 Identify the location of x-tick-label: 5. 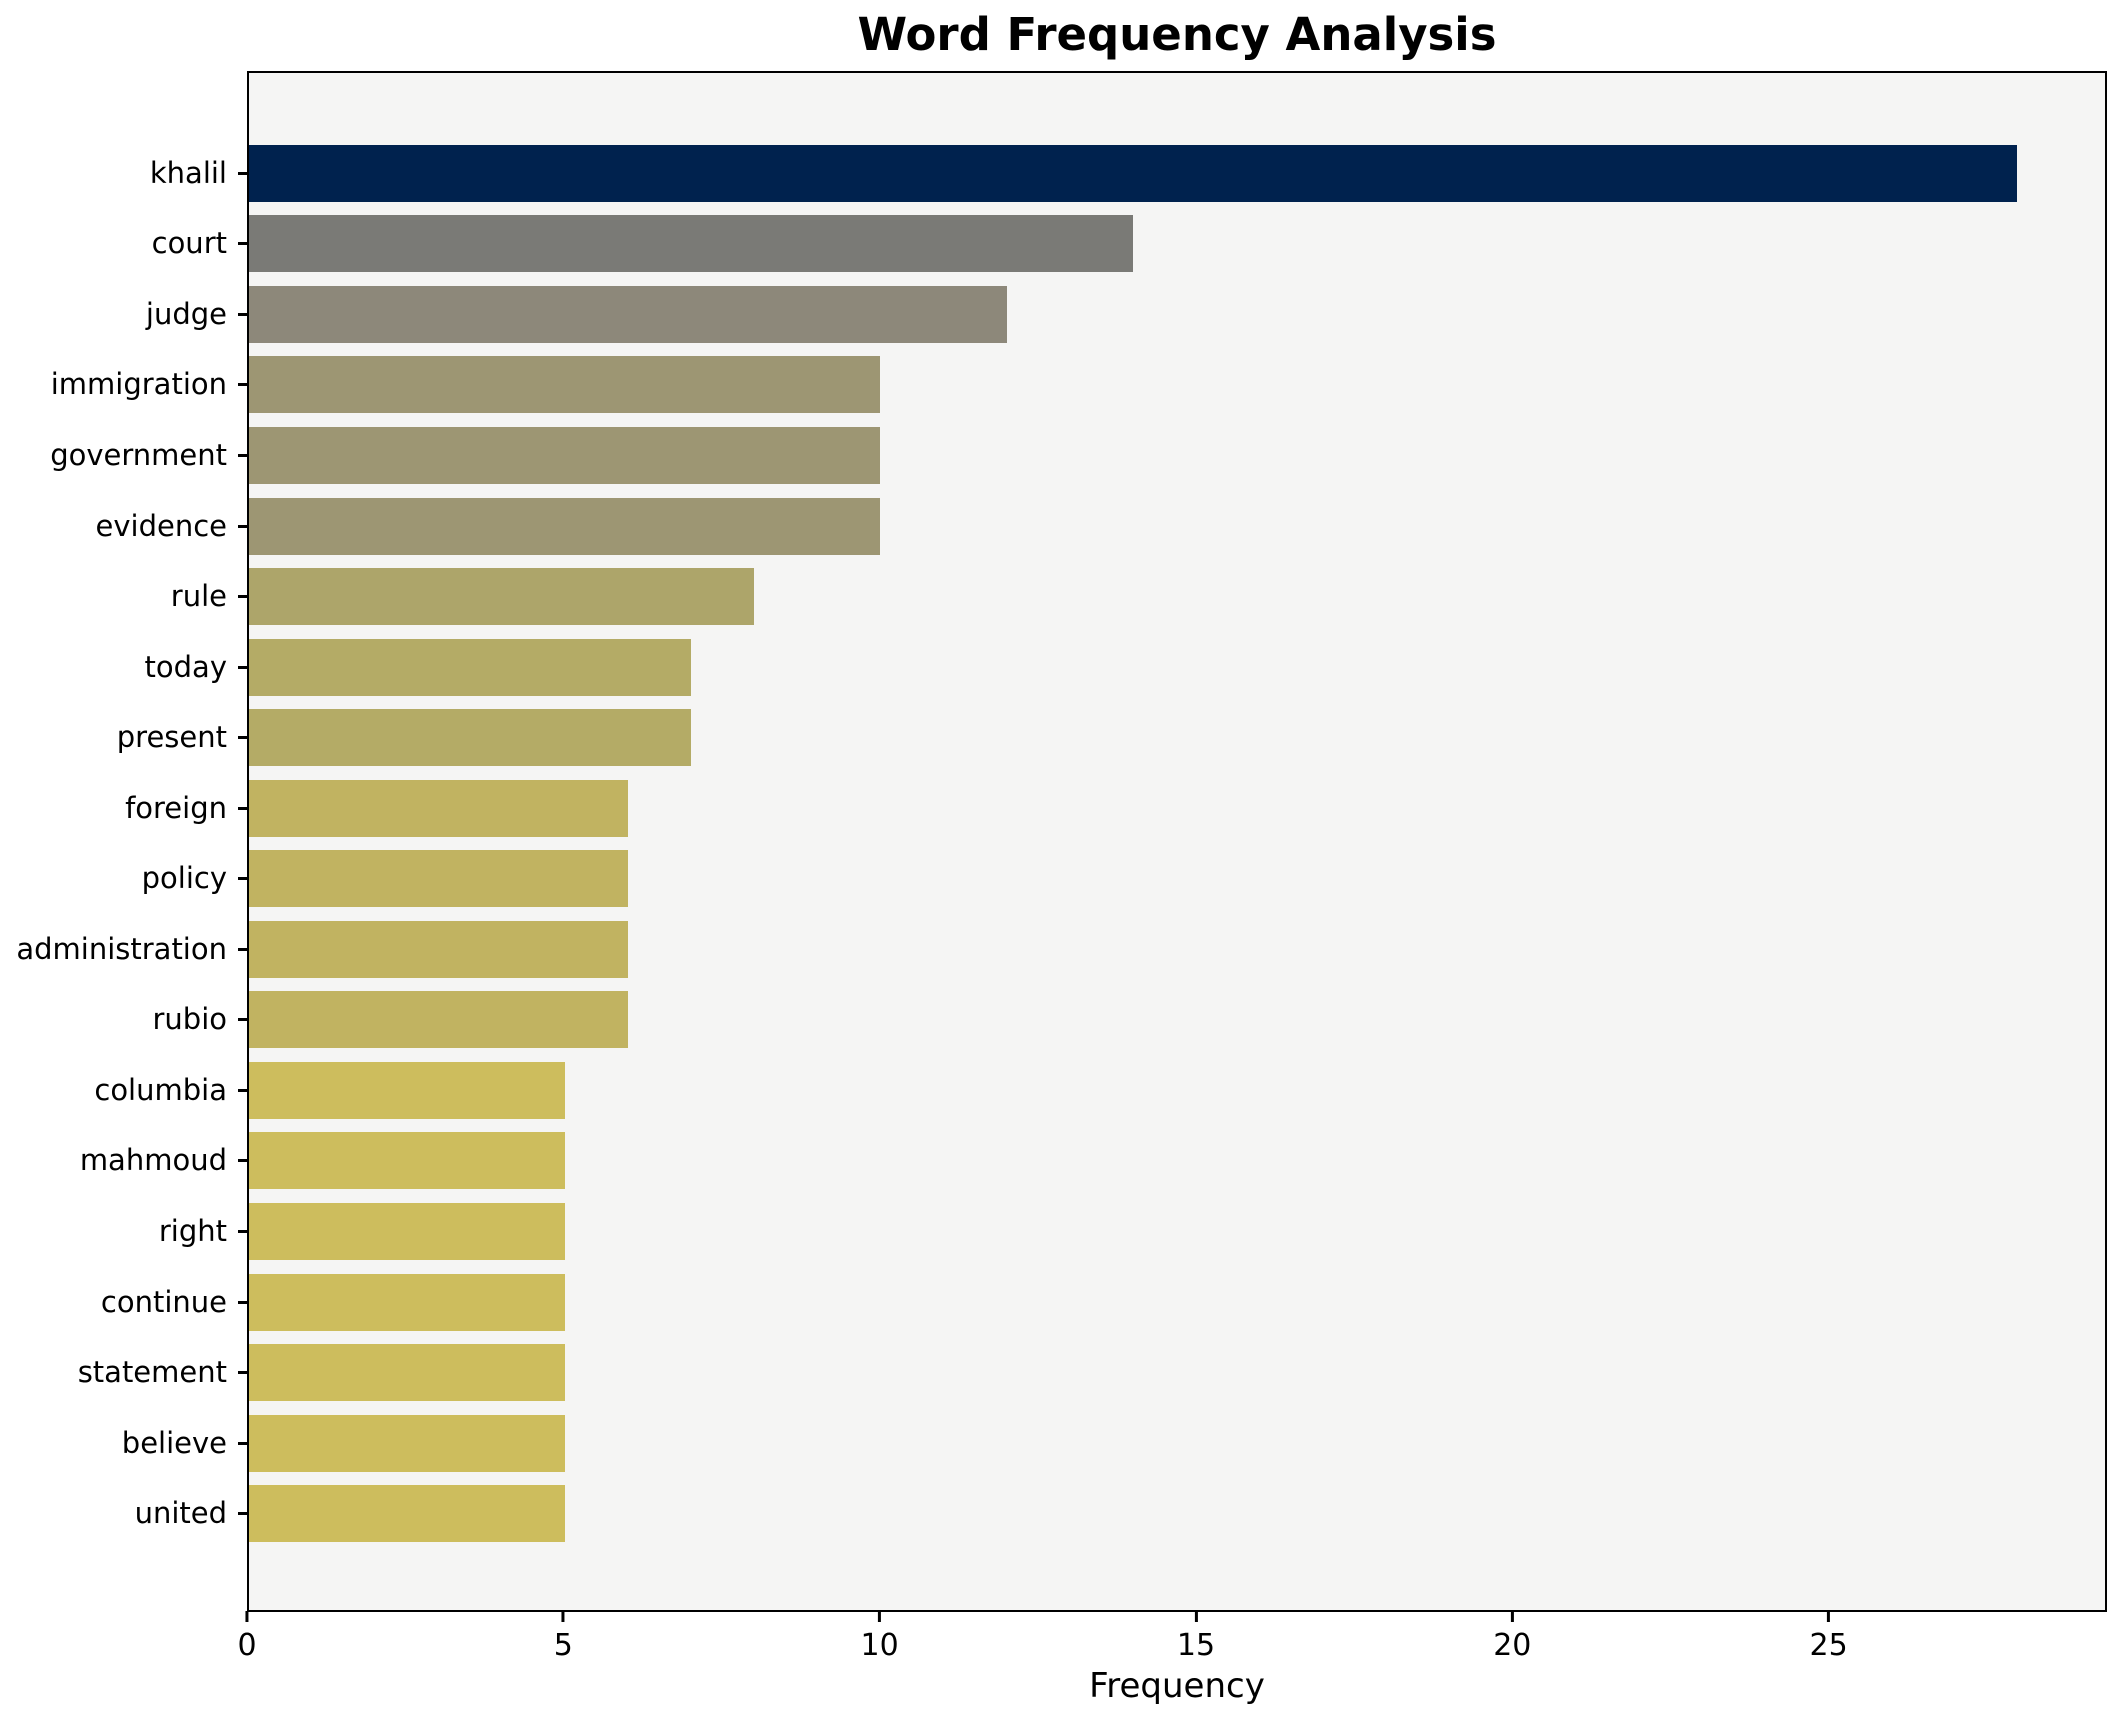
(563, 1645).